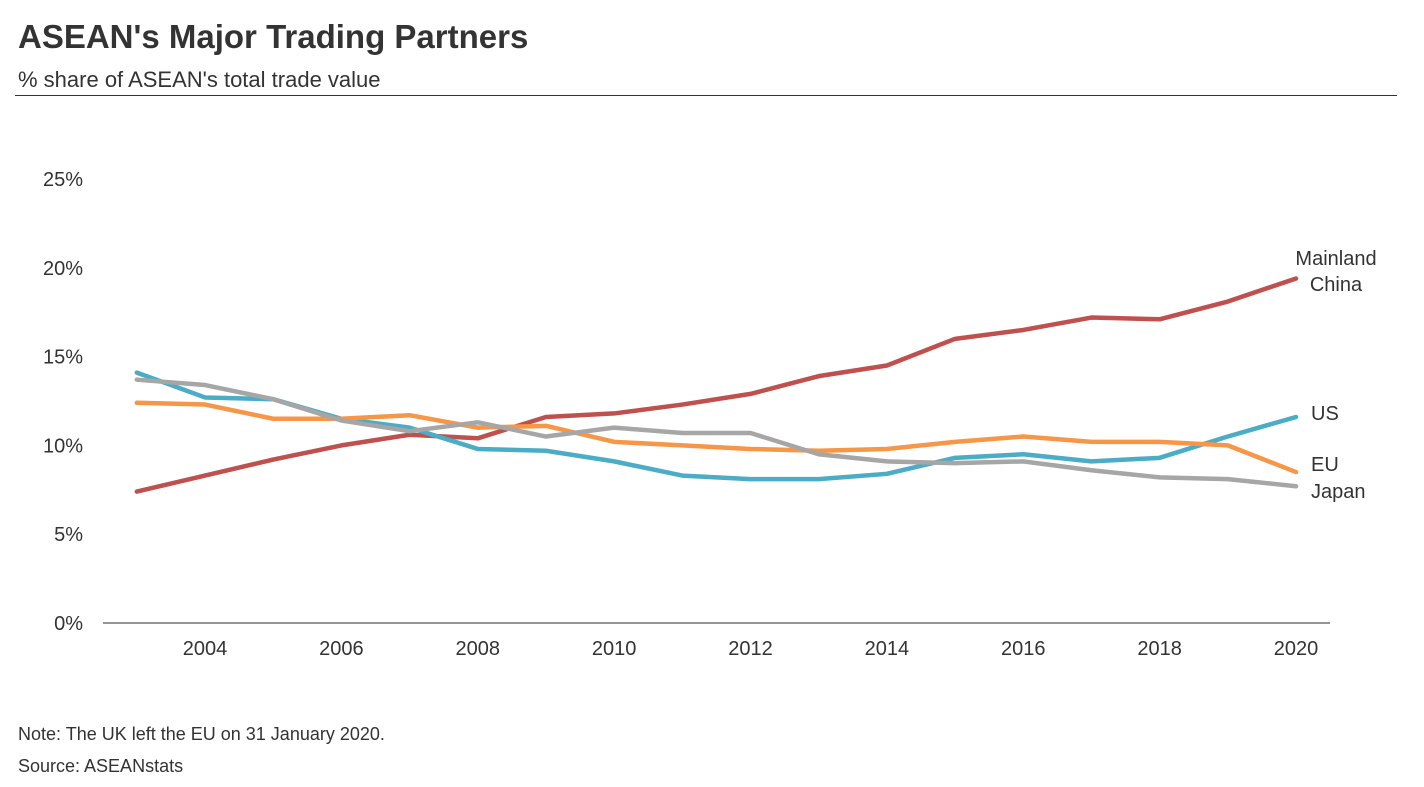  What do you see at coordinates (273, 36) in the screenshot?
I see `chart-title: ASEAN's Major Trading Partners` at bounding box center [273, 36].